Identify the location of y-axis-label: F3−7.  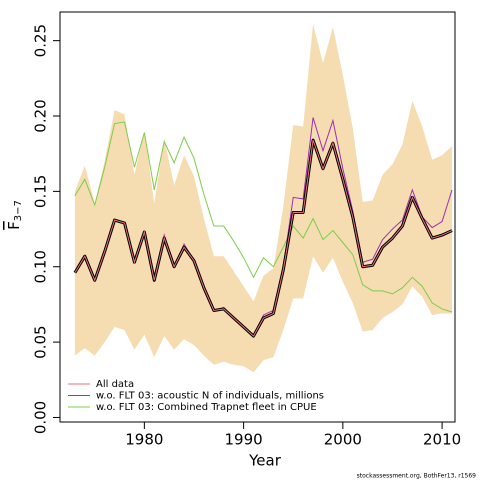
(15, 215).